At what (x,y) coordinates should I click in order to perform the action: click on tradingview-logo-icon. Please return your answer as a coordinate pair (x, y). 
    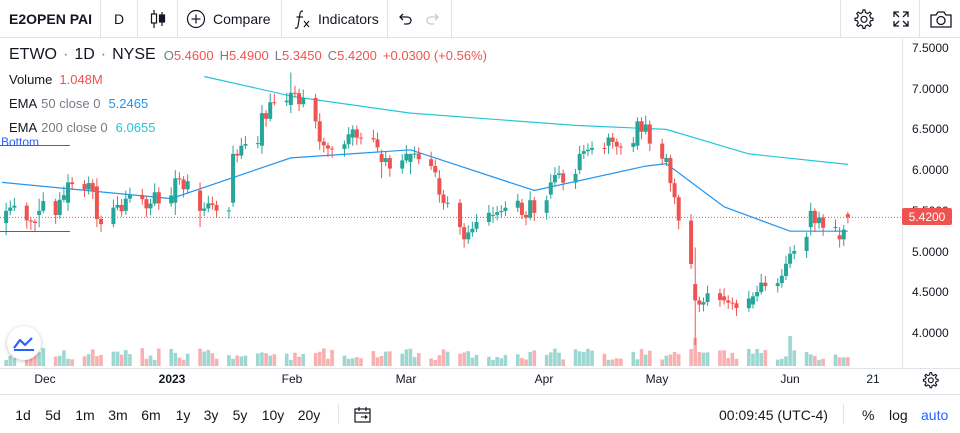
    Looking at the image, I should click on (23, 344).